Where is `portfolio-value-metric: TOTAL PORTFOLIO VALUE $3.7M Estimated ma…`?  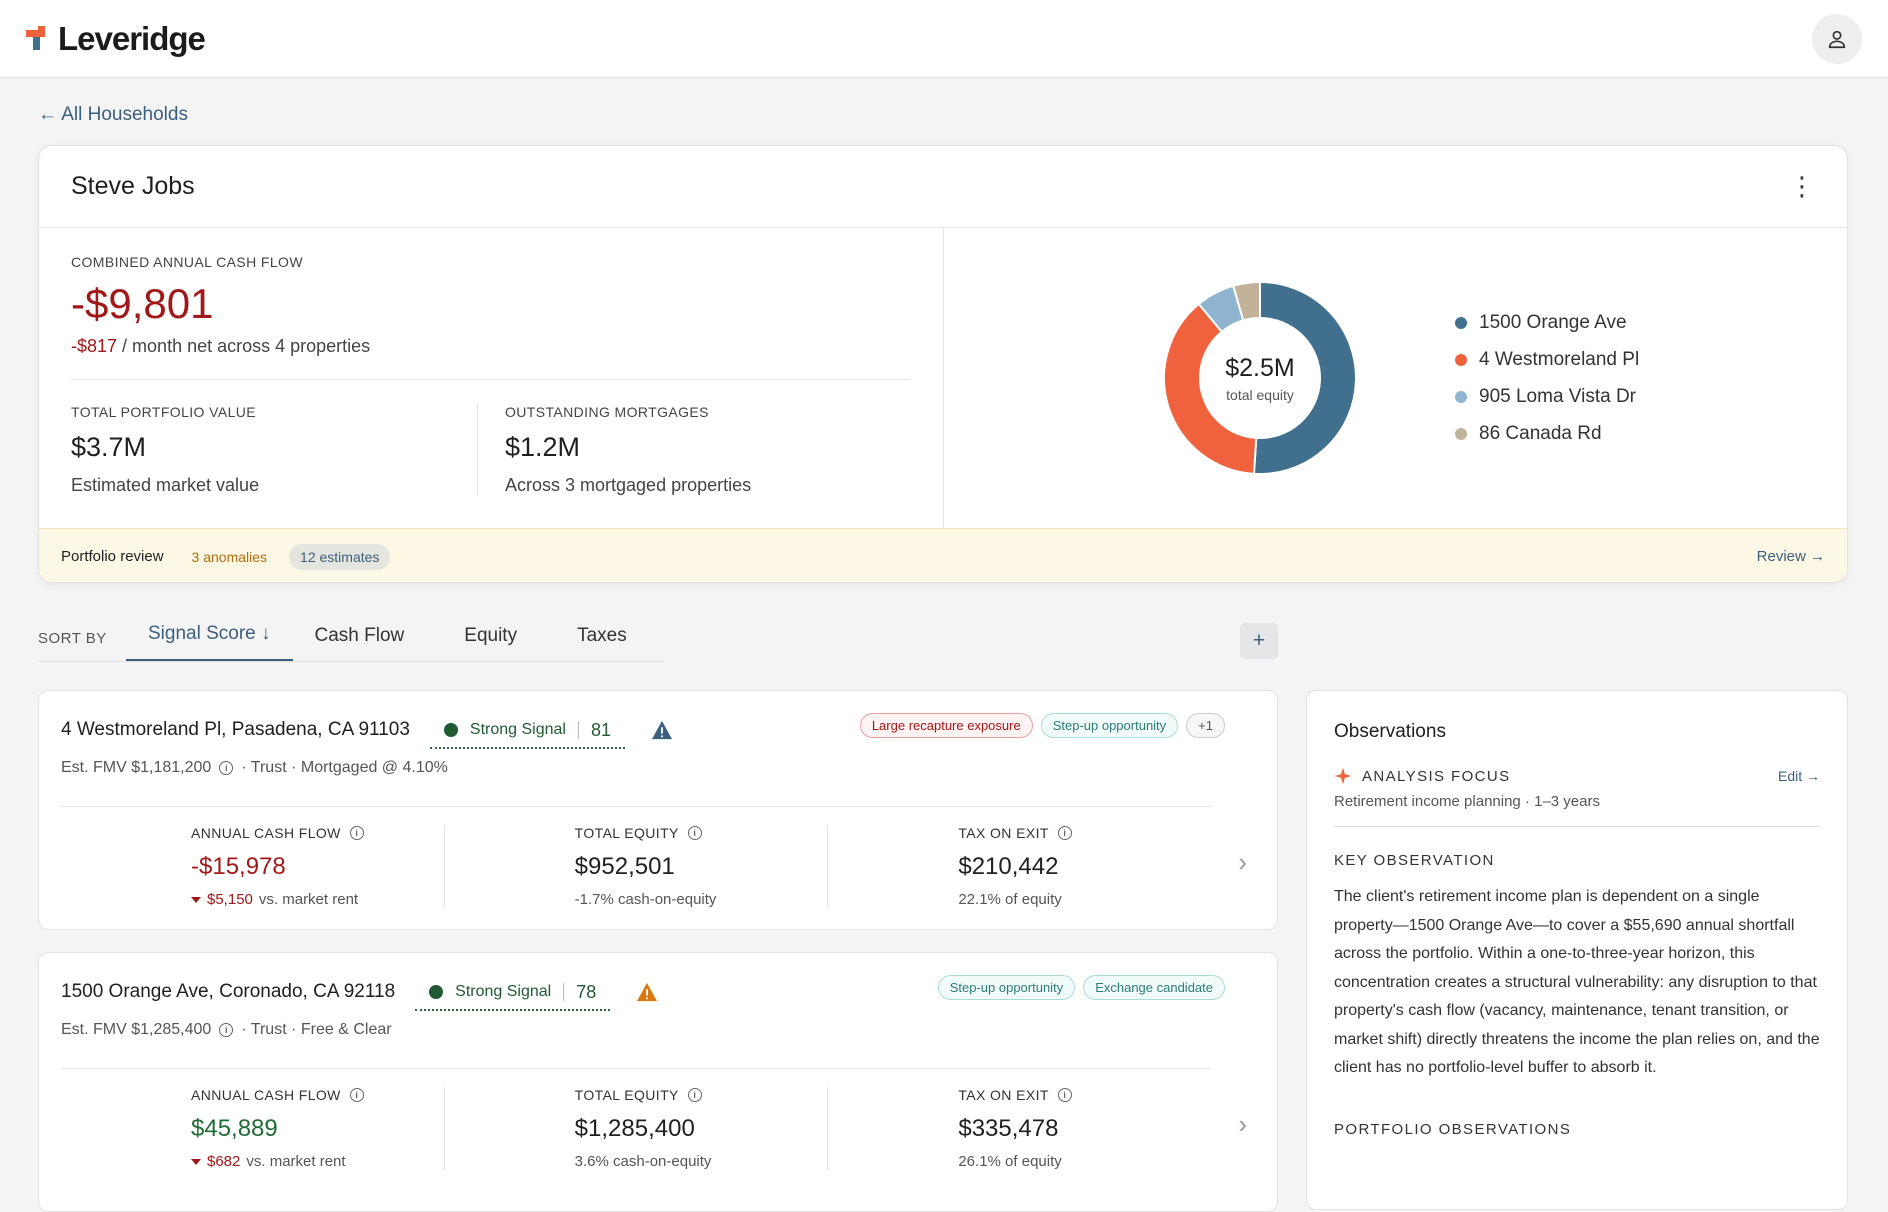 portfolio-value-metric: TOTAL PORTFOLIO VALUE $3.7M Estimated ma… is located at coordinates (274, 450).